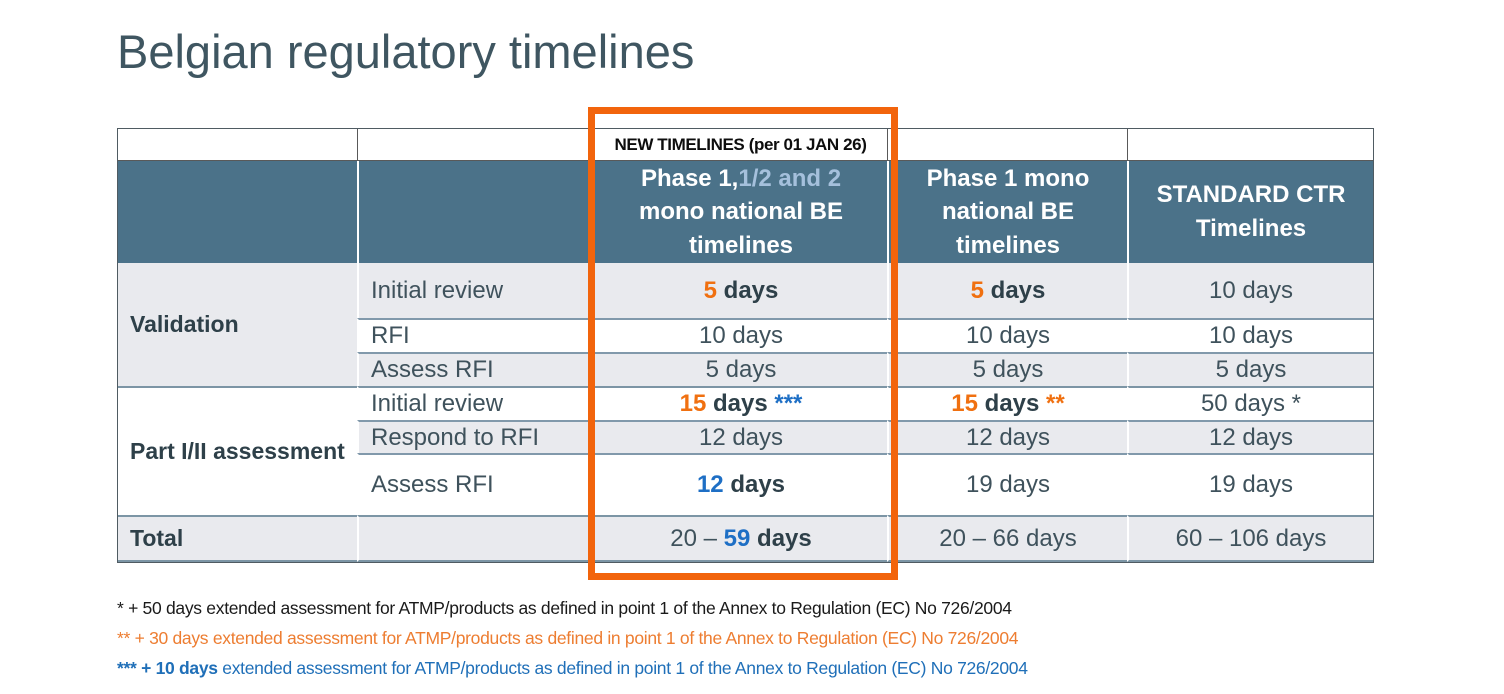  I want to click on text-segment: 60 – 106 days, so click(1251, 538).